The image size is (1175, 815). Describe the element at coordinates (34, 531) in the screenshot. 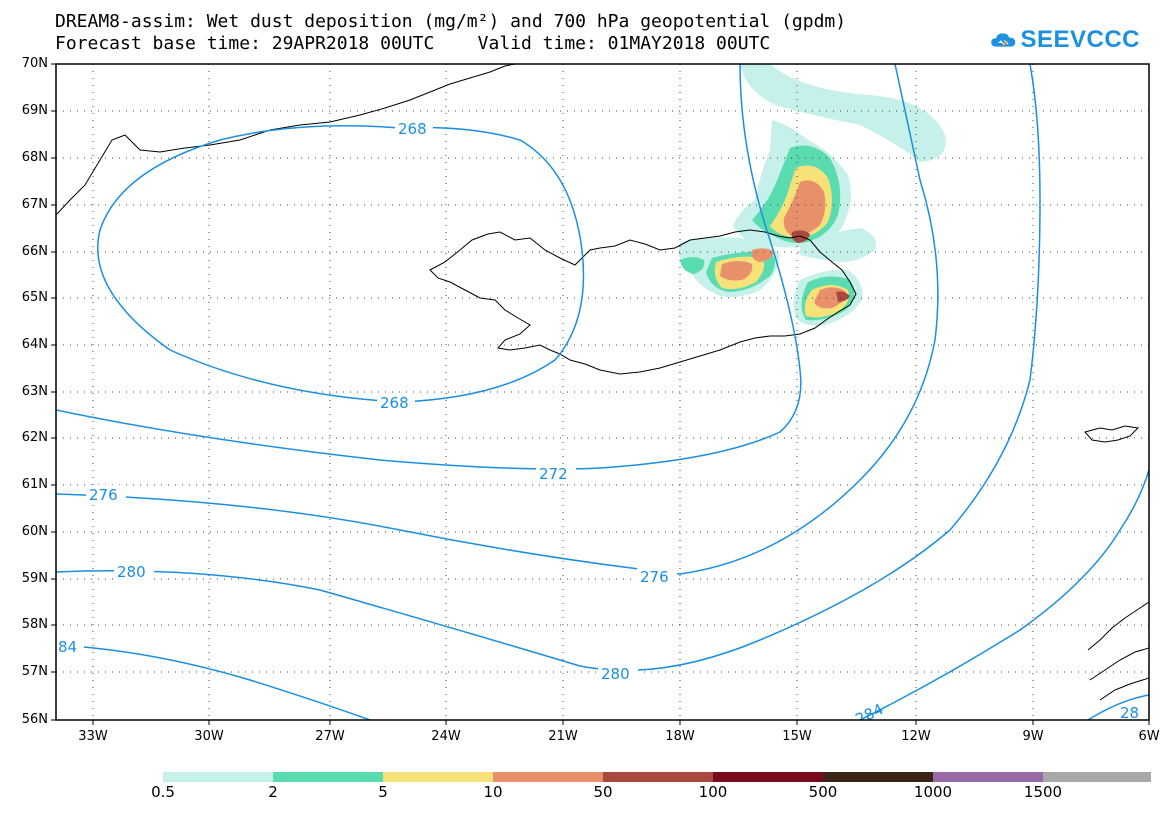

I see `lat-label: 60N` at that location.